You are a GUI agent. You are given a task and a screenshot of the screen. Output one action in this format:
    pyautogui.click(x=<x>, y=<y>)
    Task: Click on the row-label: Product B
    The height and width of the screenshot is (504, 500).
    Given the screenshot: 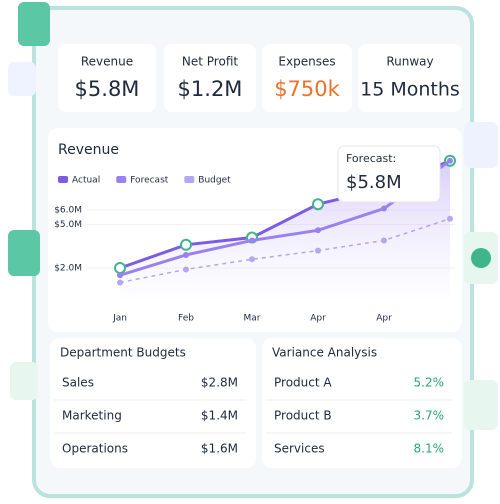 What is the action you would take?
    pyautogui.click(x=303, y=416)
    